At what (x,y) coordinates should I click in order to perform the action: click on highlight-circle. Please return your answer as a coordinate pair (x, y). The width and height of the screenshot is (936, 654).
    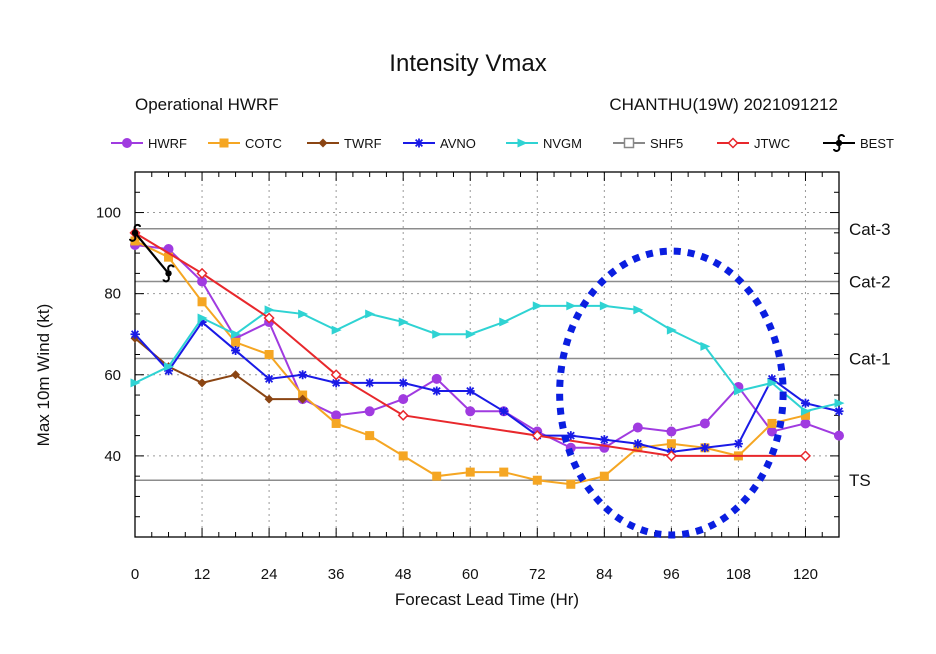
    Looking at the image, I should click on (671, 393).